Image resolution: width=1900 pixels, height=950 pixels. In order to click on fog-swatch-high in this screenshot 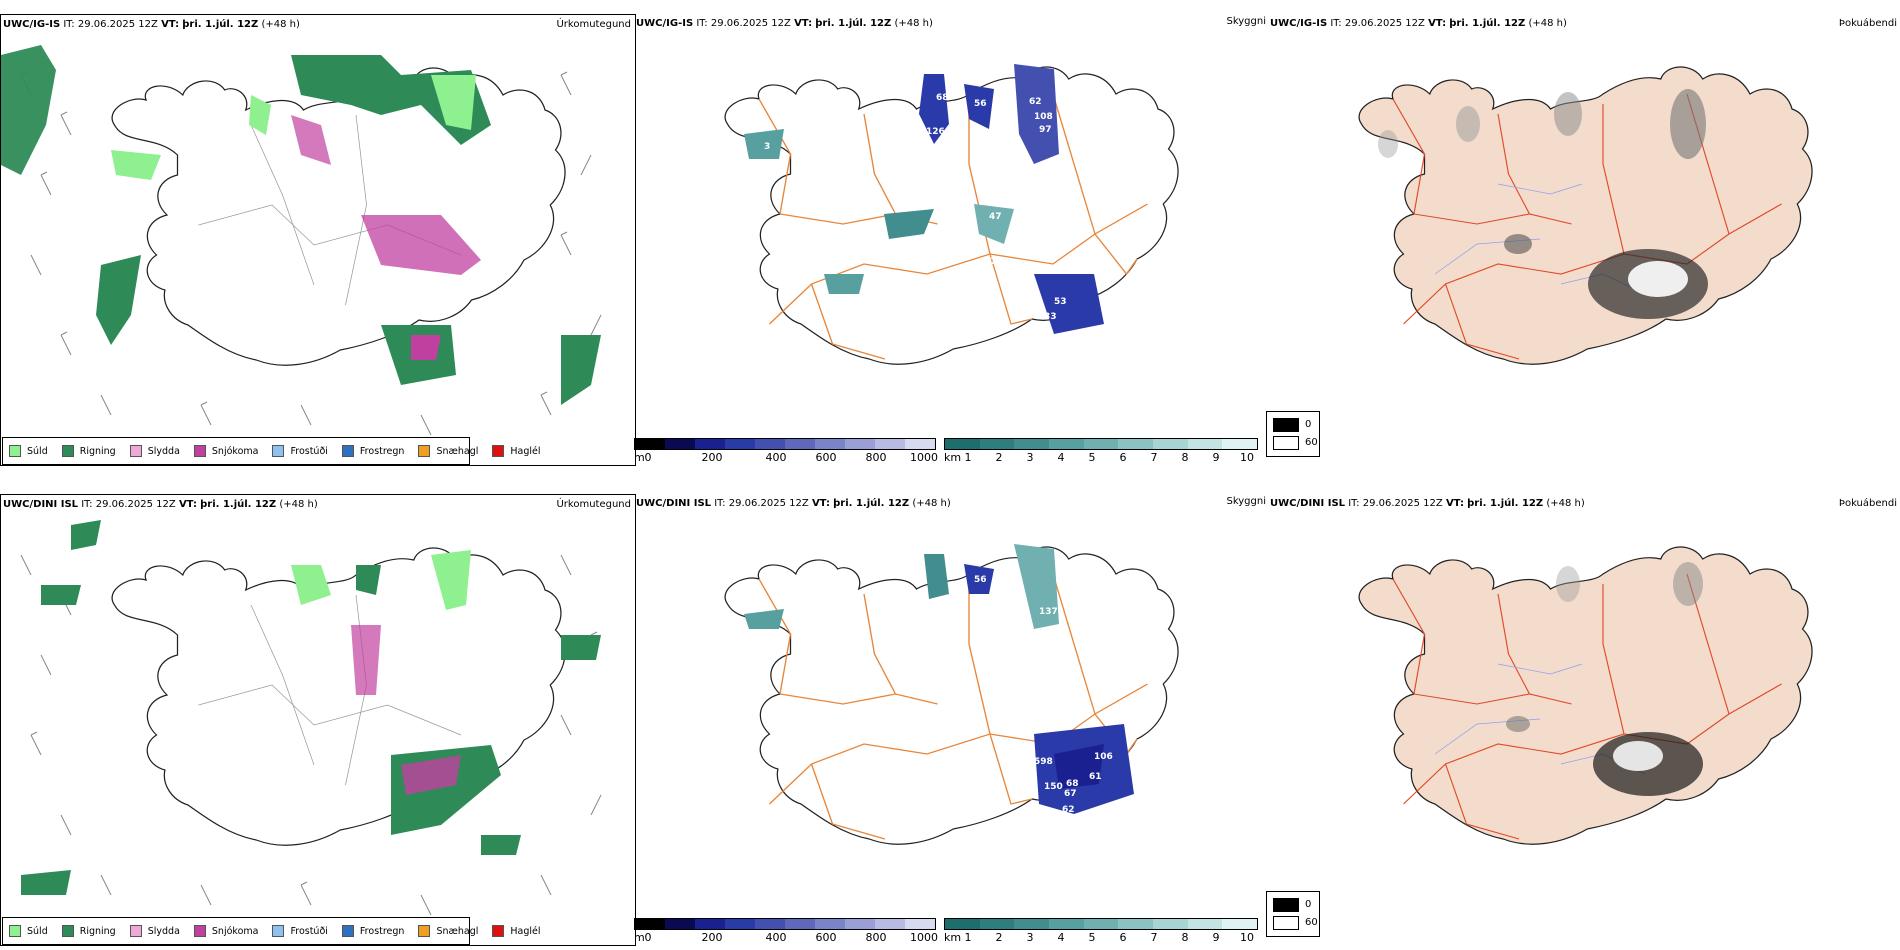, I will do `click(1286, 425)`.